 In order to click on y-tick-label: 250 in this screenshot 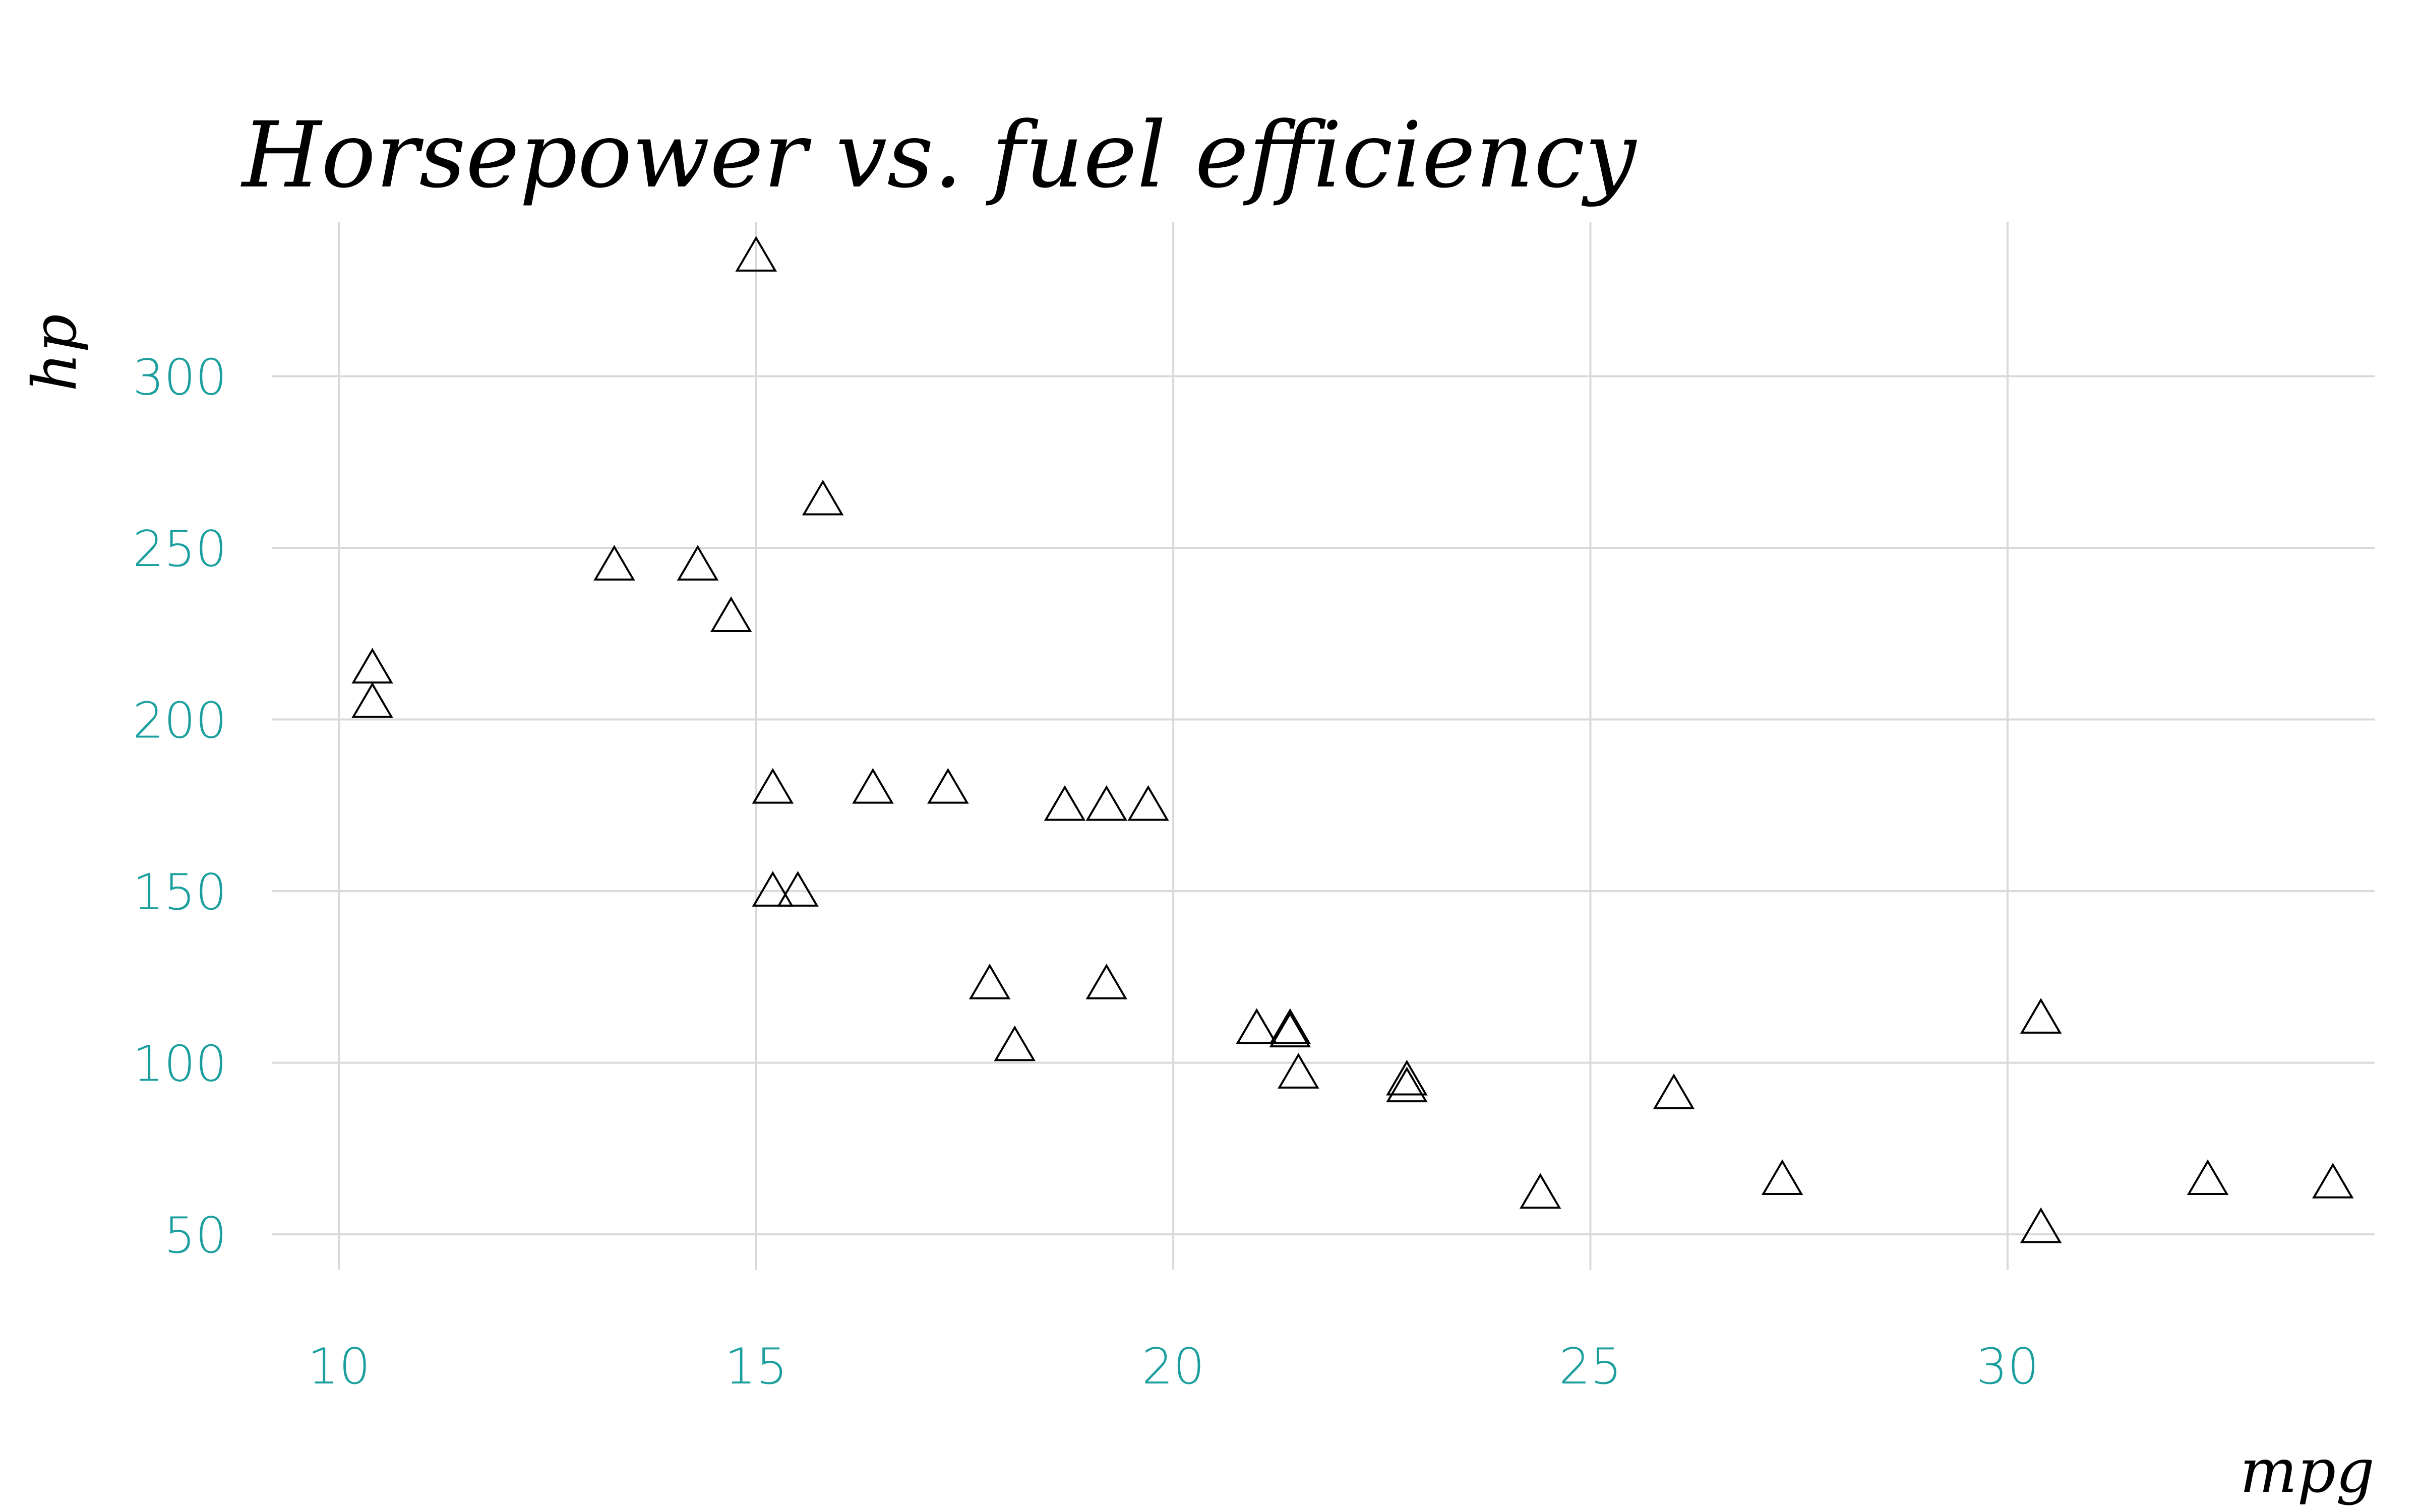, I will do `click(180, 549)`.